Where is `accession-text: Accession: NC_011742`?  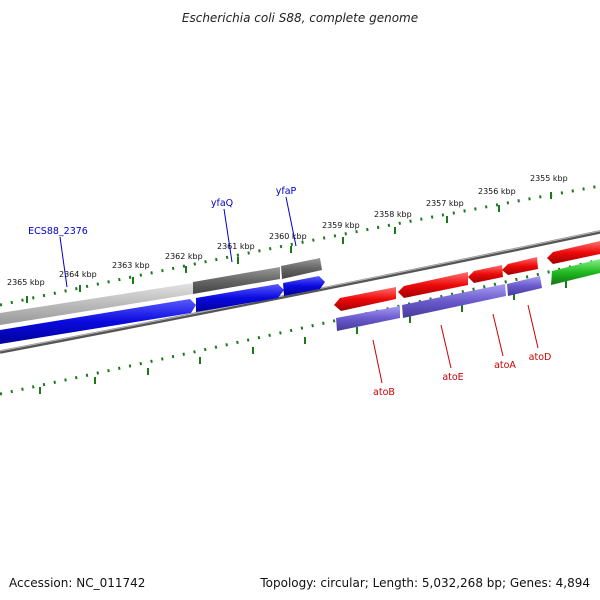 accession-text: Accession: NC_011742 is located at coordinates (77, 583).